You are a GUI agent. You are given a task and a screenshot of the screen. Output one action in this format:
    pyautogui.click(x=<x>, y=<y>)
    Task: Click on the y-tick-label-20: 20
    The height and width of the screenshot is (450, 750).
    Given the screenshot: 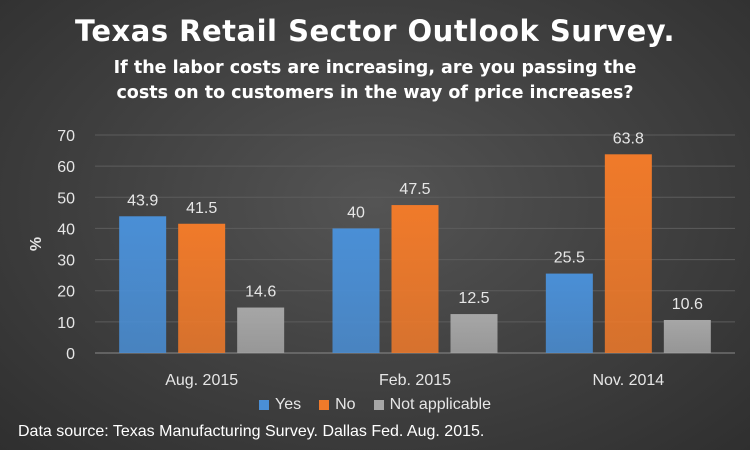 What is the action you would take?
    pyautogui.click(x=66, y=292)
    